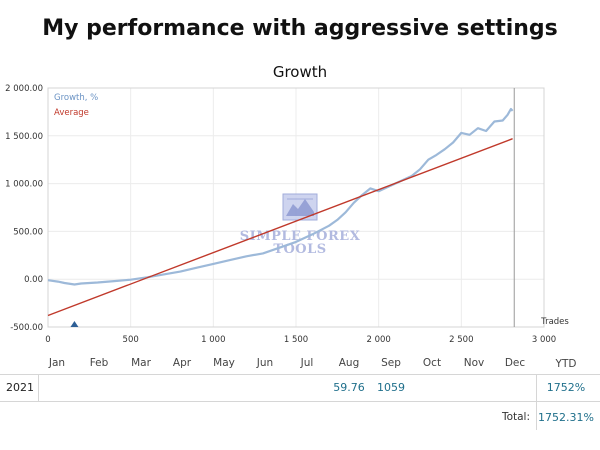  Describe the element at coordinates (349, 387) in the screenshot. I see `aug-value: 59.76` at that location.